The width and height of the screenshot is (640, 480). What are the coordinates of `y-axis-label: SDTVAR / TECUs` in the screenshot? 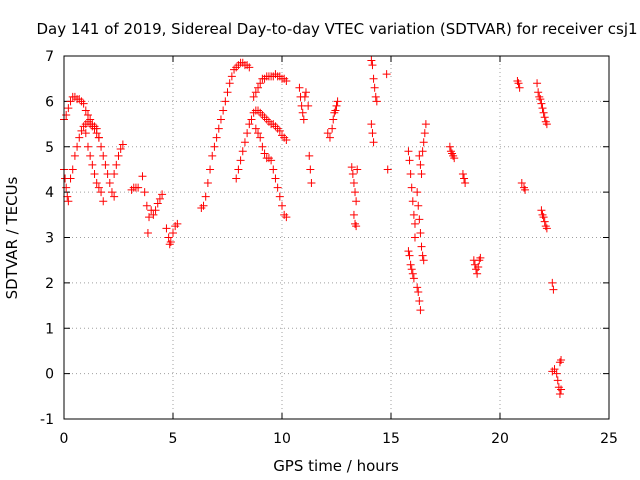 It's located at (12, 237).